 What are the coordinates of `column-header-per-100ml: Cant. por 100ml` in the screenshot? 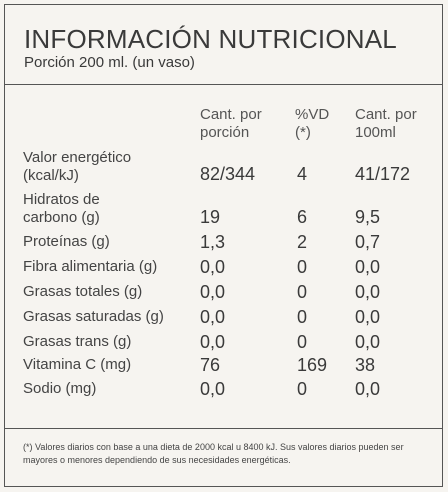 It's located at (386, 123).